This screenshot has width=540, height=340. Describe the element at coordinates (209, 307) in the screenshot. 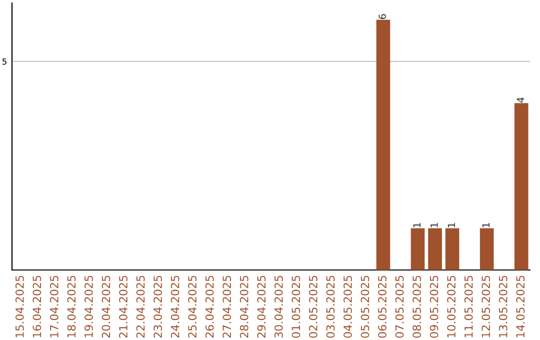

I see `x-tick-label: 26.04.2025` at that location.